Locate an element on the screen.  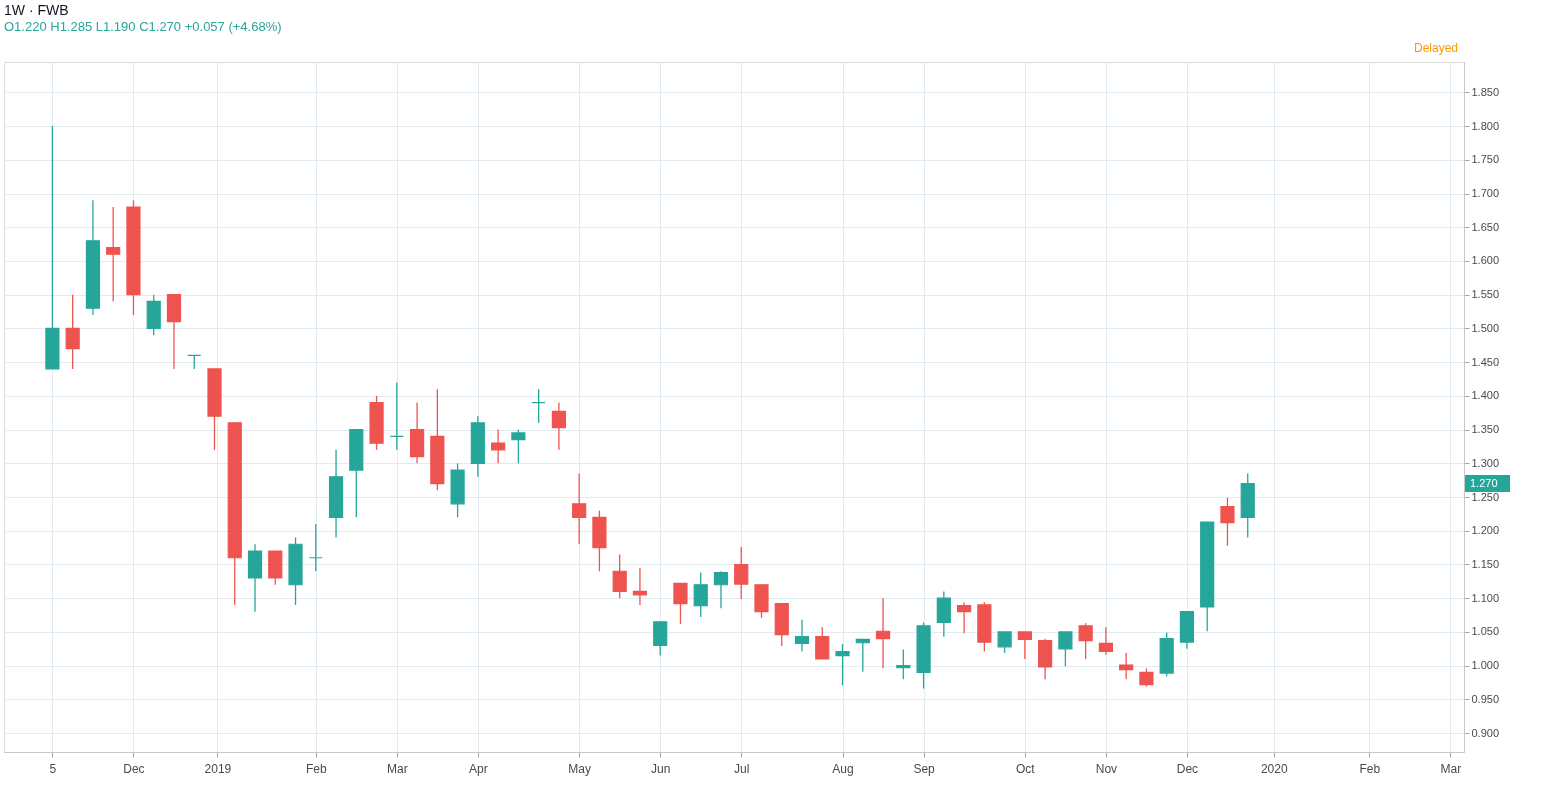
y-tick-label: 1.000 is located at coordinates (1485, 665).